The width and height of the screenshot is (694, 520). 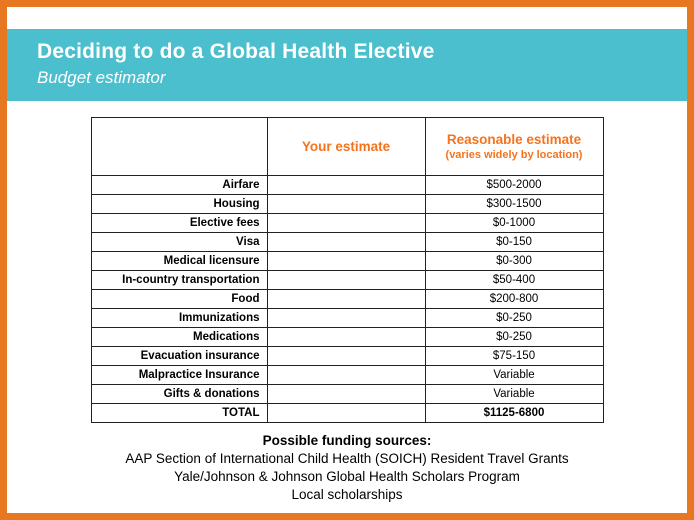 What do you see at coordinates (514, 185) in the screenshot?
I see `reasonable-estimate-cell: $500-2000` at bounding box center [514, 185].